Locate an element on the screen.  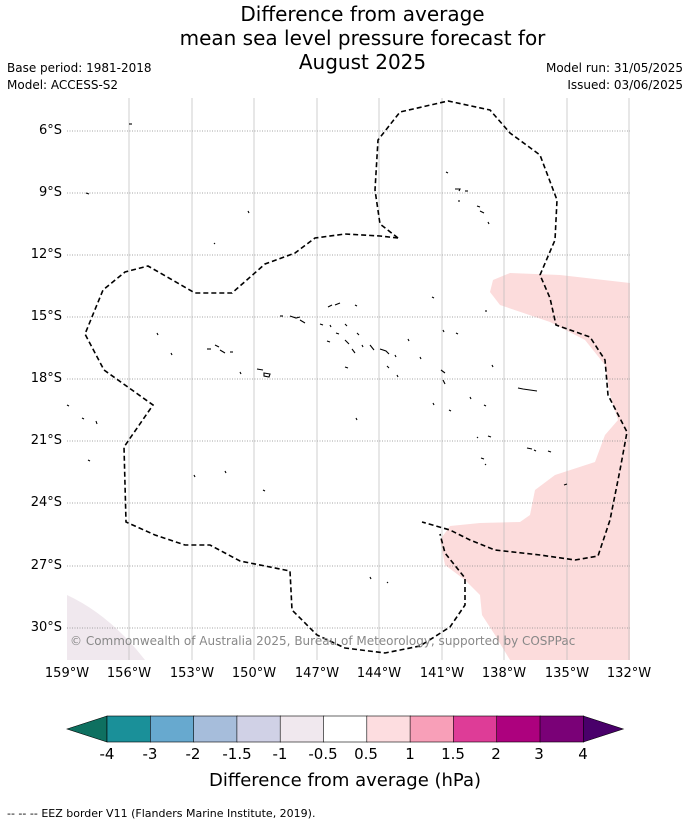
model-run: Model run: 31/05/2025 is located at coordinates (614, 68).